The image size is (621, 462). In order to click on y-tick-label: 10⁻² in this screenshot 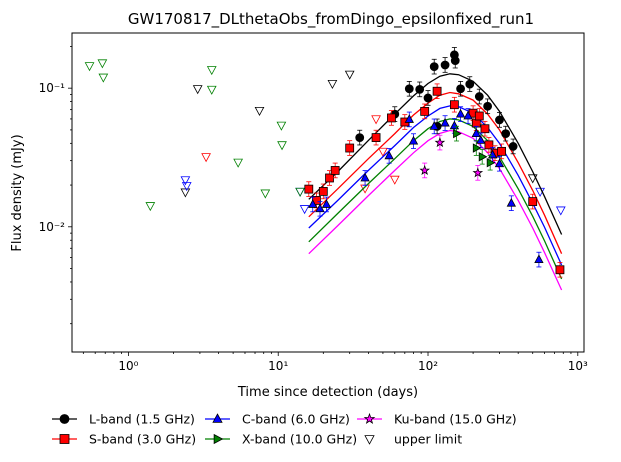, I will do `click(52, 227)`.